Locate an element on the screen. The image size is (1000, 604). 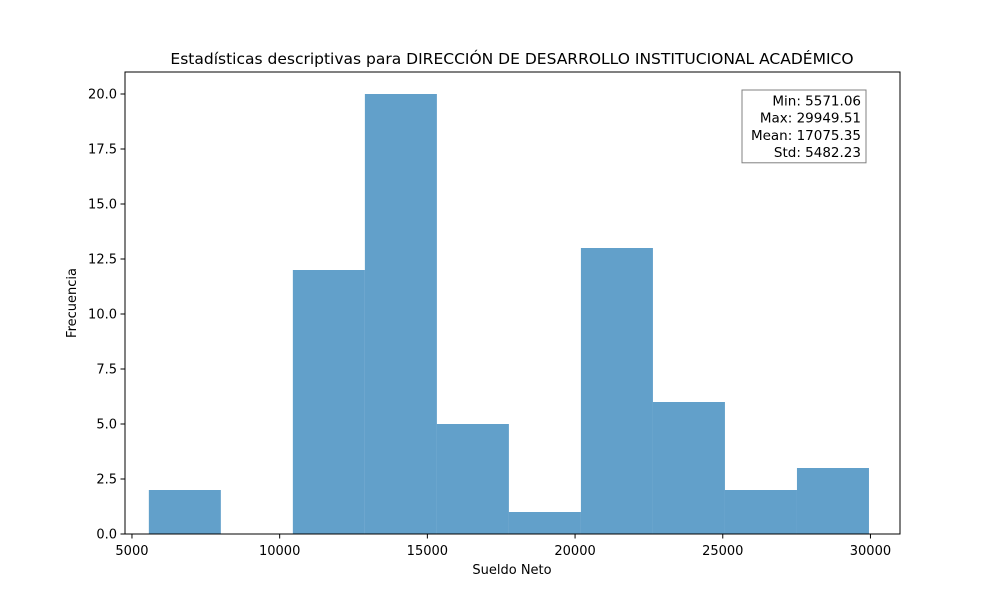
stats-box-frame is located at coordinates (804, 126).